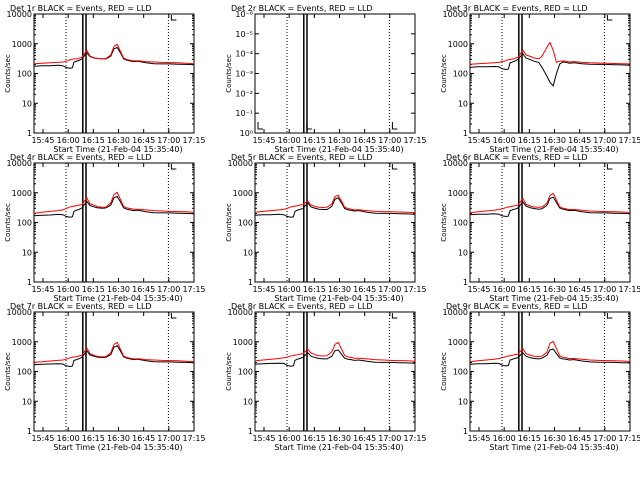  I want to click on y-tick-label: 10⁰, so click(246, 133).